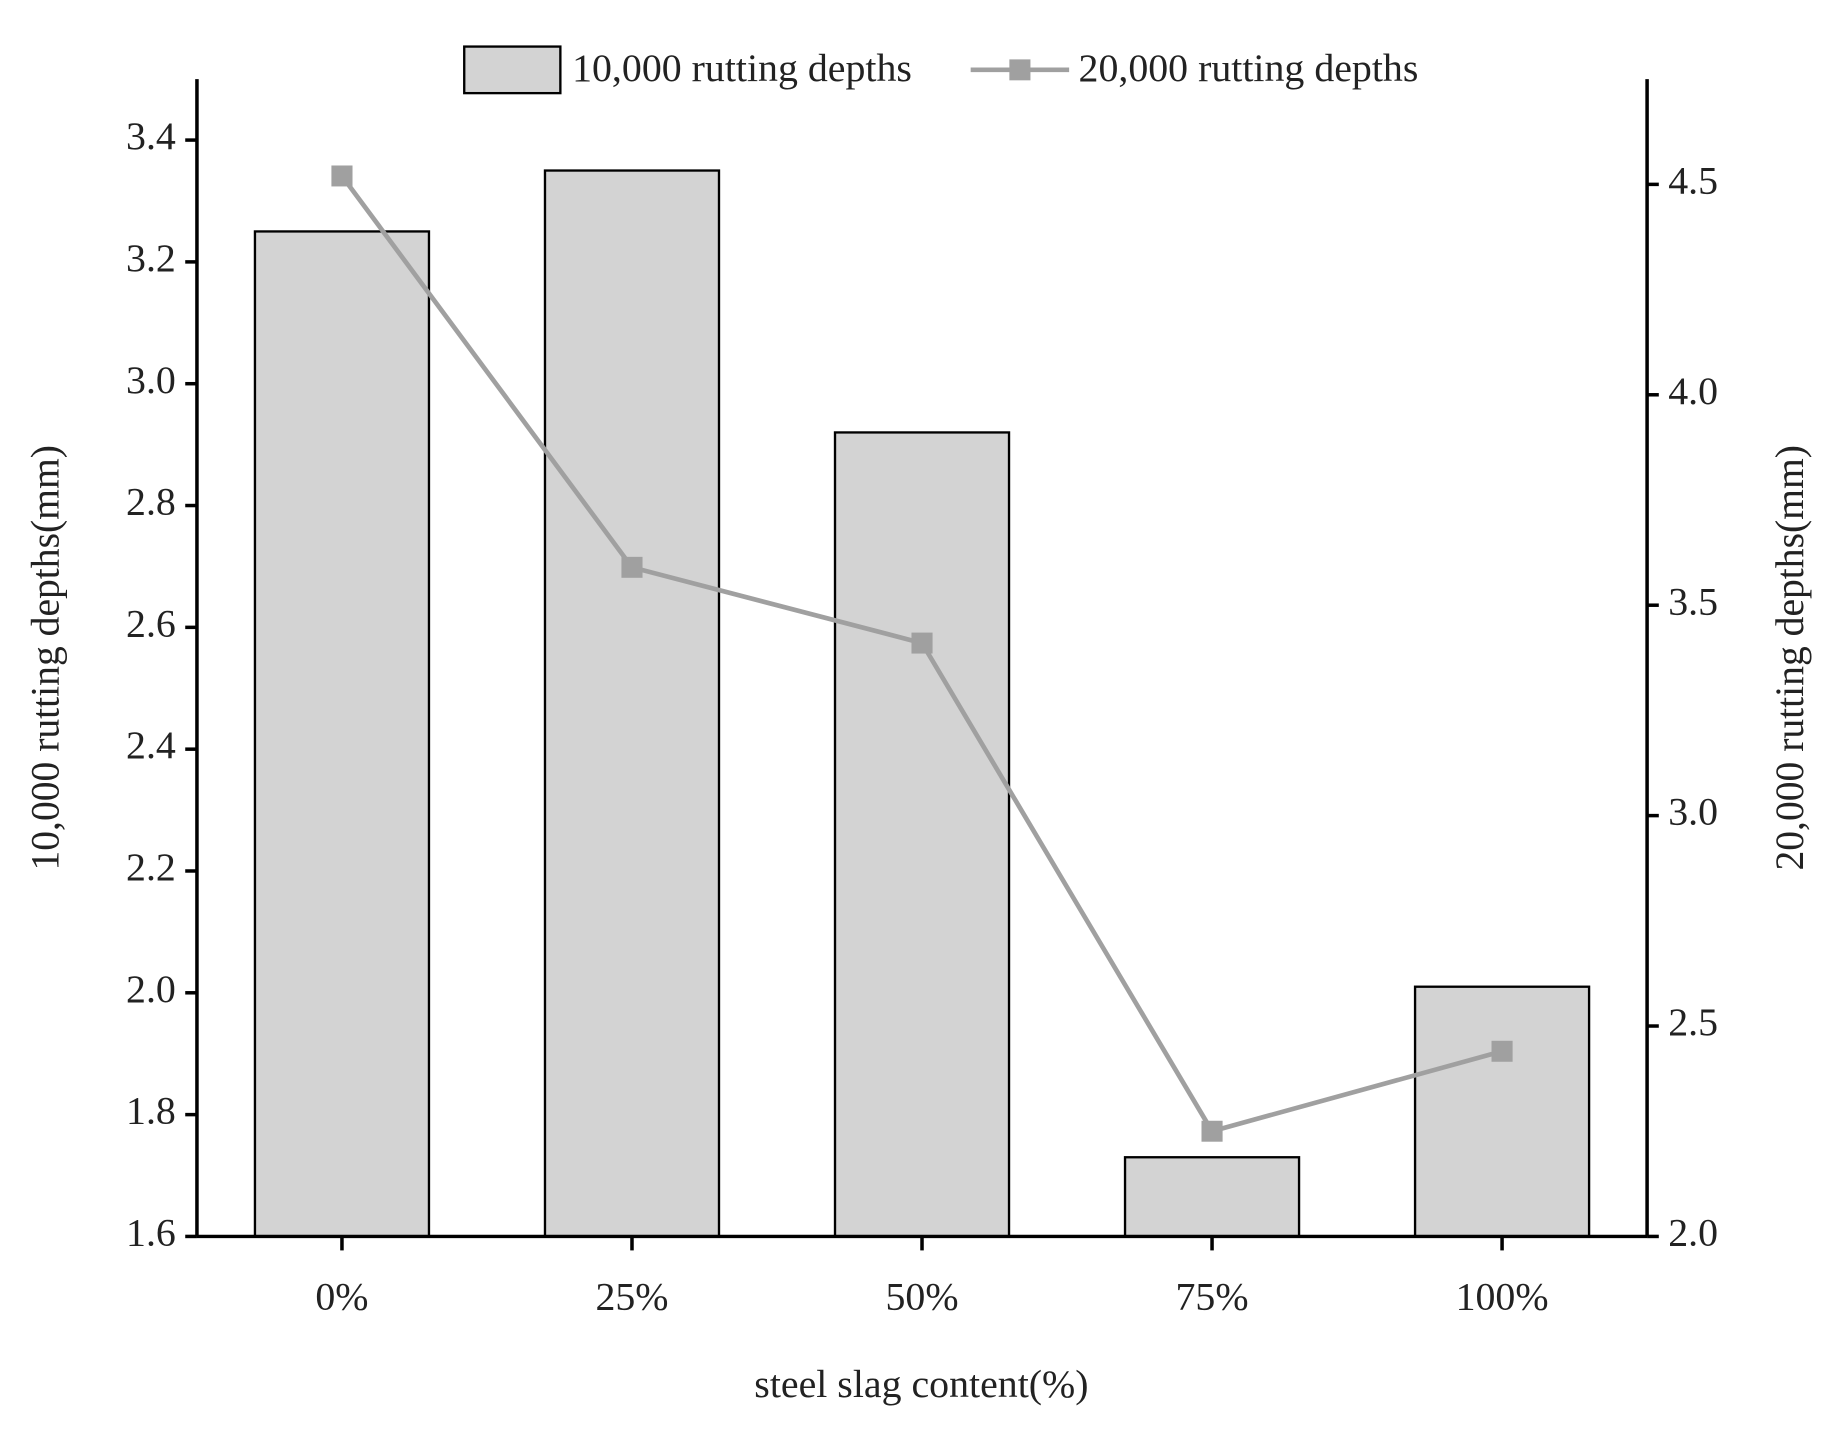 Image resolution: width=1837 pixels, height=1446 pixels. I want to click on x-tick-label: 100%, so click(1502, 1297).